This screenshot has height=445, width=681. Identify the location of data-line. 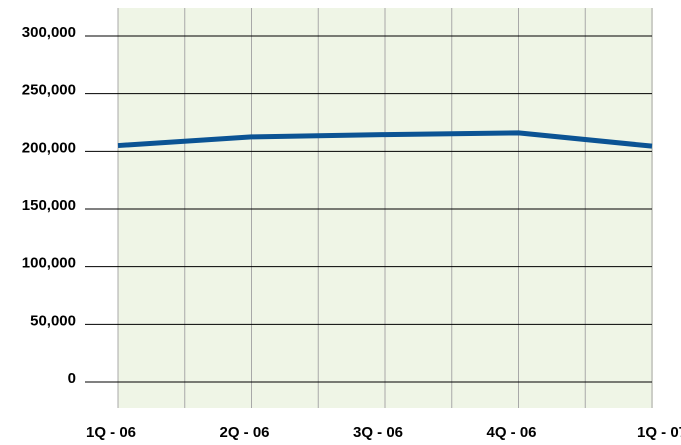
(385, 139).